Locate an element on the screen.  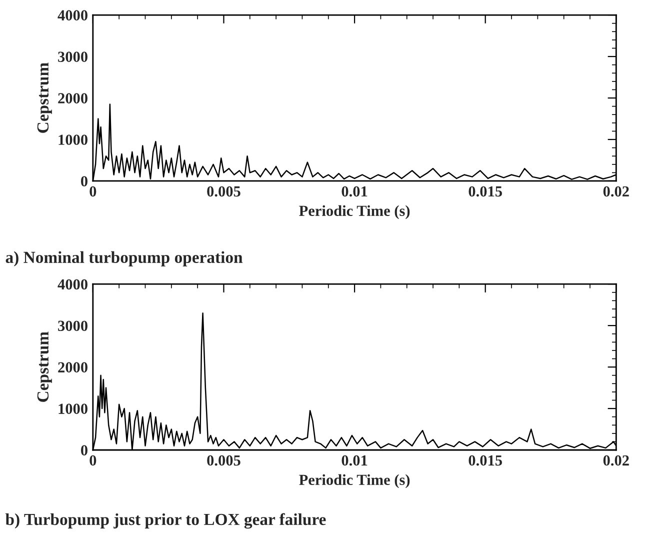
text: a) Nominal turbopump operation is located at coordinates (124, 258).